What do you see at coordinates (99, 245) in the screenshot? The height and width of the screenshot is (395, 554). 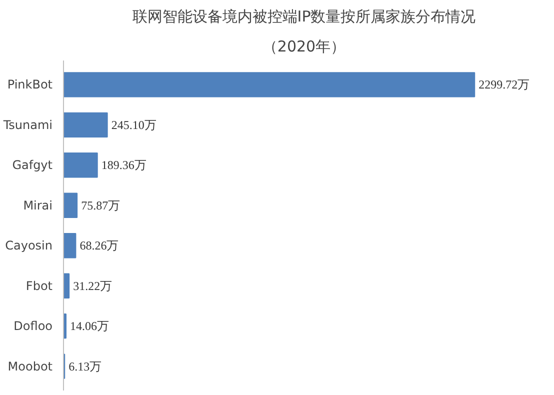 I see `data-label: 68.26万` at bounding box center [99, 245].